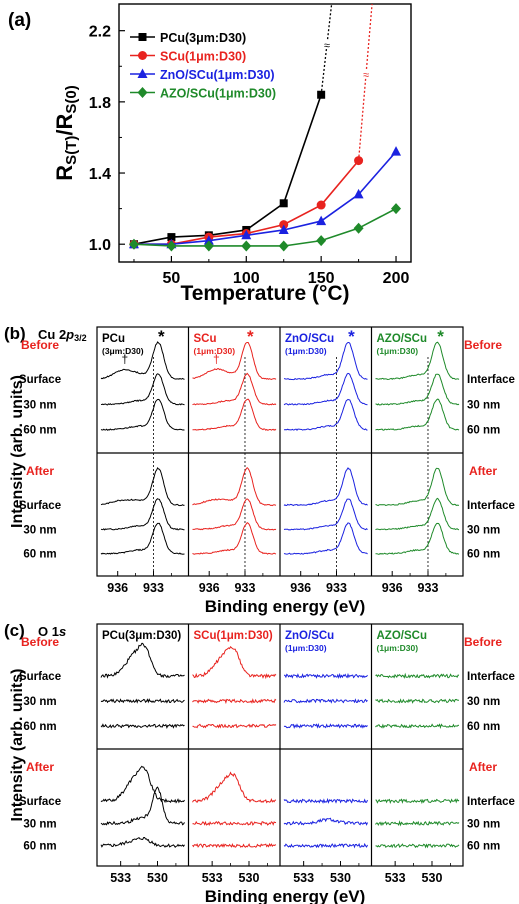 The image size is (519, 904). I want to click on group-label-left: Before, so click(40, 345).